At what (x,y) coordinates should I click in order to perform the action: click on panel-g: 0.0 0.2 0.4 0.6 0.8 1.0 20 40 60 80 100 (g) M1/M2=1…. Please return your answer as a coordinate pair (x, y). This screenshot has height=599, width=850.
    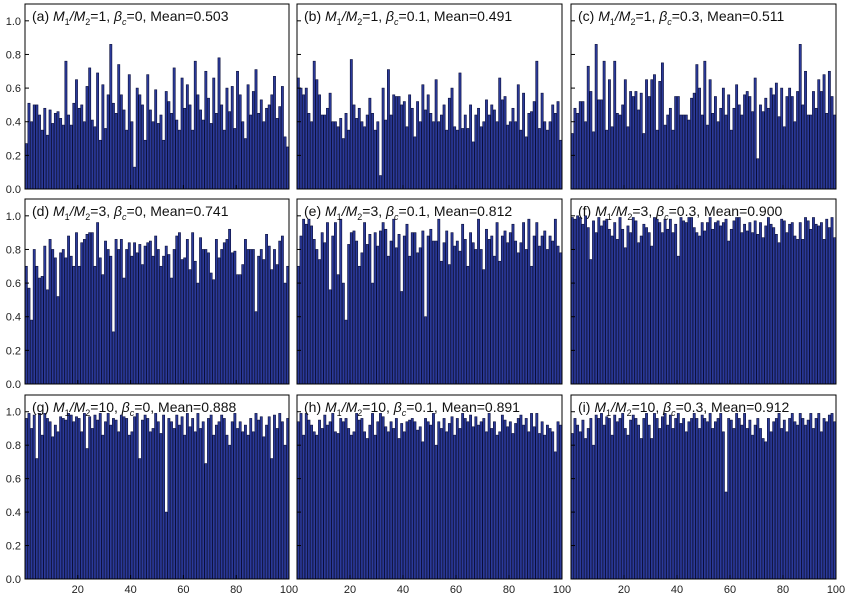
    Looking at the image, I should click on (152, 495).